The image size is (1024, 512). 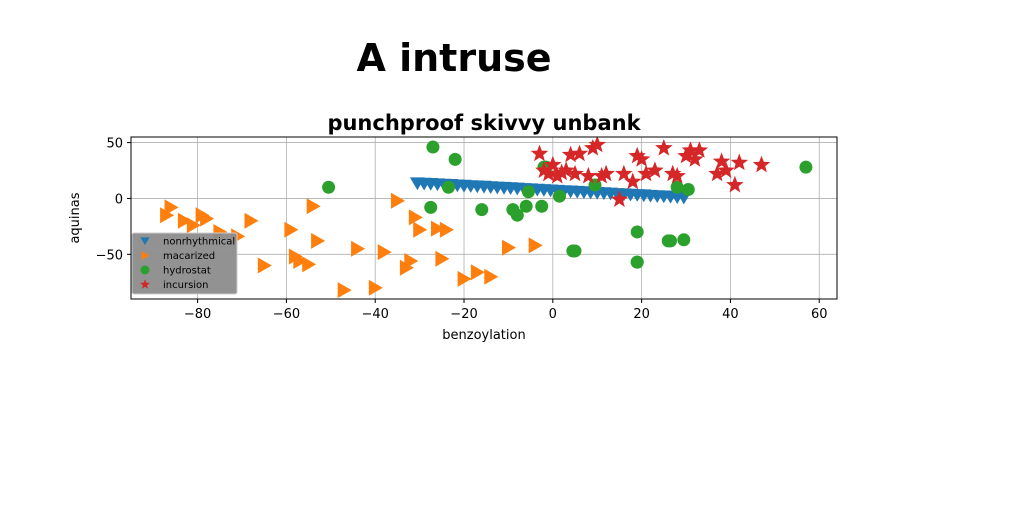 I want to click on legend-box, so click(x=184, y=263).